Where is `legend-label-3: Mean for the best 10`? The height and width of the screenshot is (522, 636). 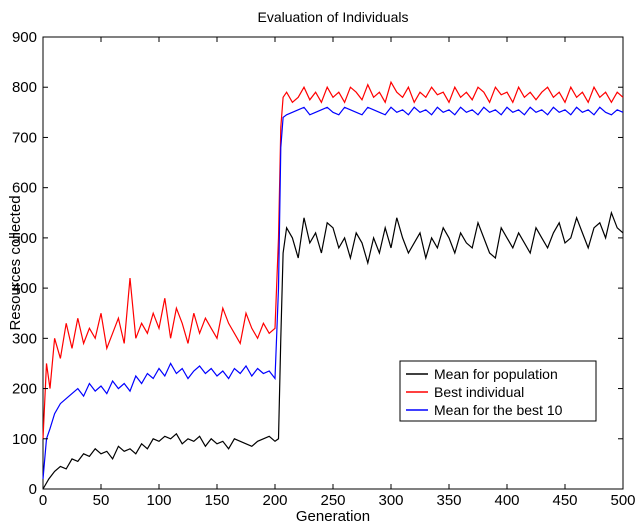
legend-label-3: Mean for the best 10 is located at coordinates (498, 410).